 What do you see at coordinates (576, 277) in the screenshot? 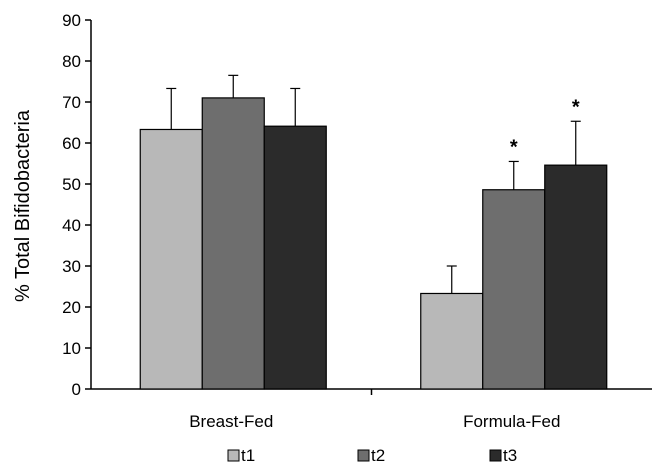
I see `bar-t3-formula-fed` at bounding box center [576, 277].